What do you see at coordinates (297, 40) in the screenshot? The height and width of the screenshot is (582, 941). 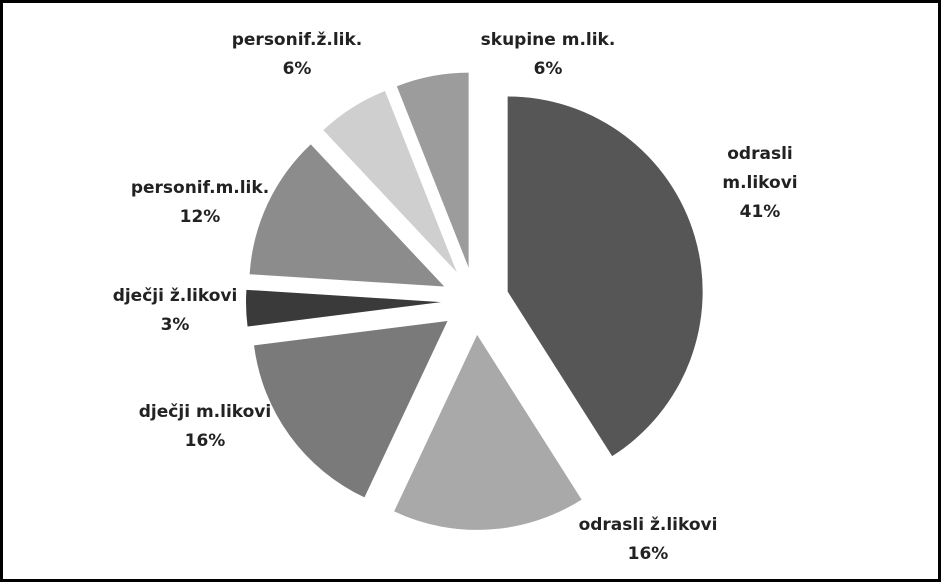 I see `label-name: personif.ž.lik.` at bounding box center [297, 40].